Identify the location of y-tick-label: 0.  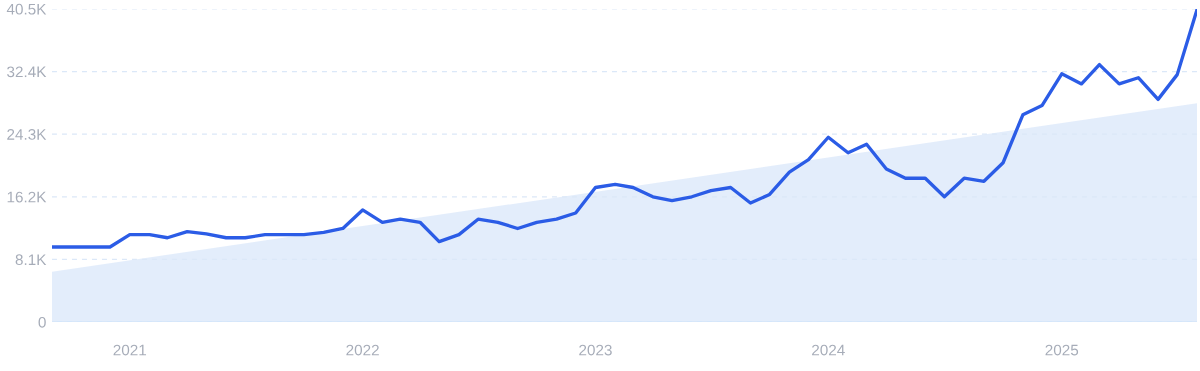
(42, 322).